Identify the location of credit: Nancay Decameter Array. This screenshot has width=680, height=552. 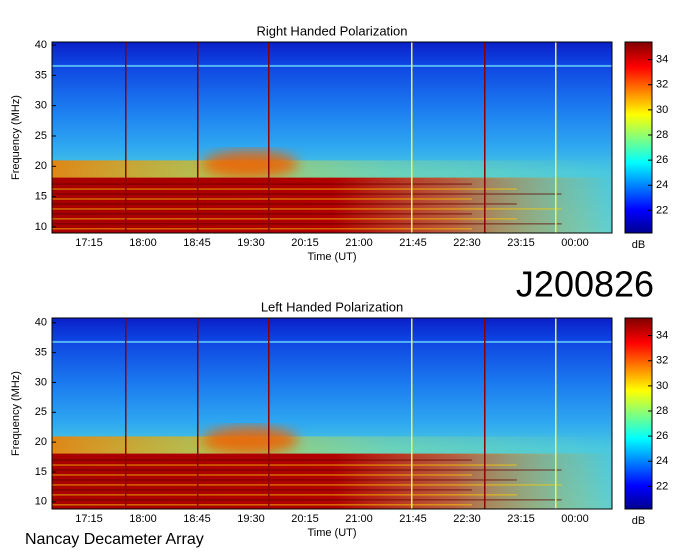
(114, 539).